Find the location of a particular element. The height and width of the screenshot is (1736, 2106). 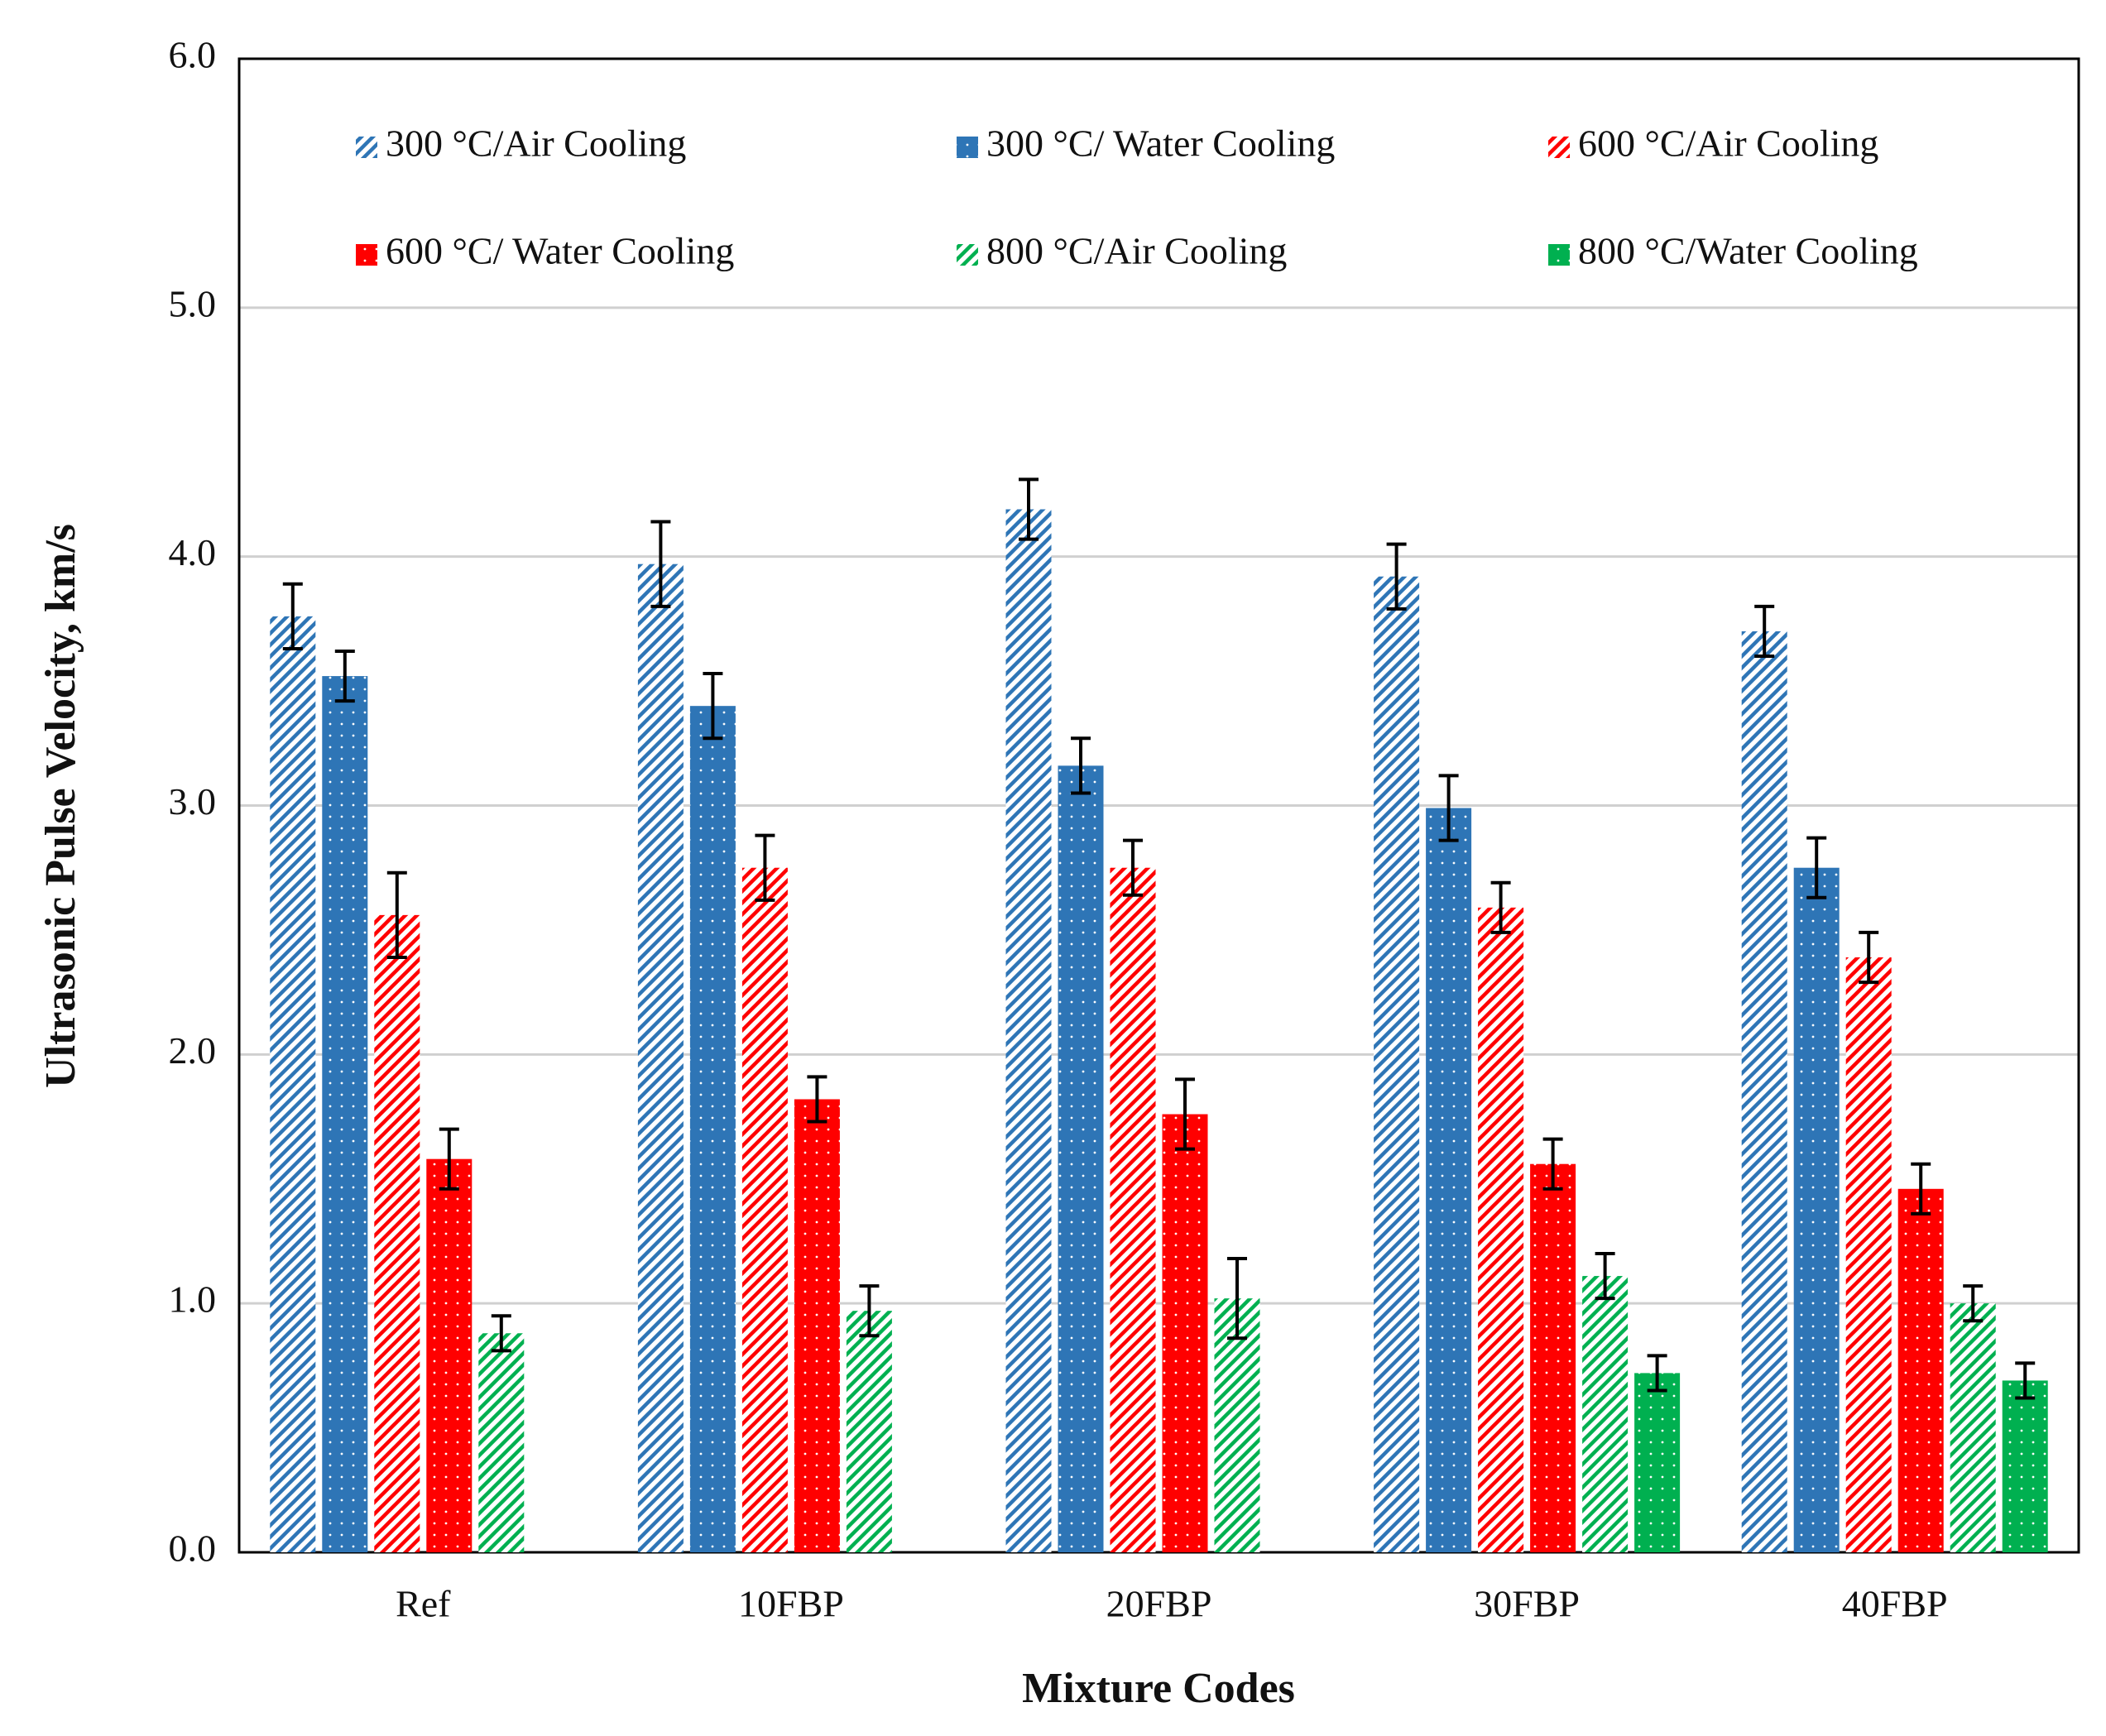

legend-label: 300 °C/Air Cooling is located at coordinates (536, 143).